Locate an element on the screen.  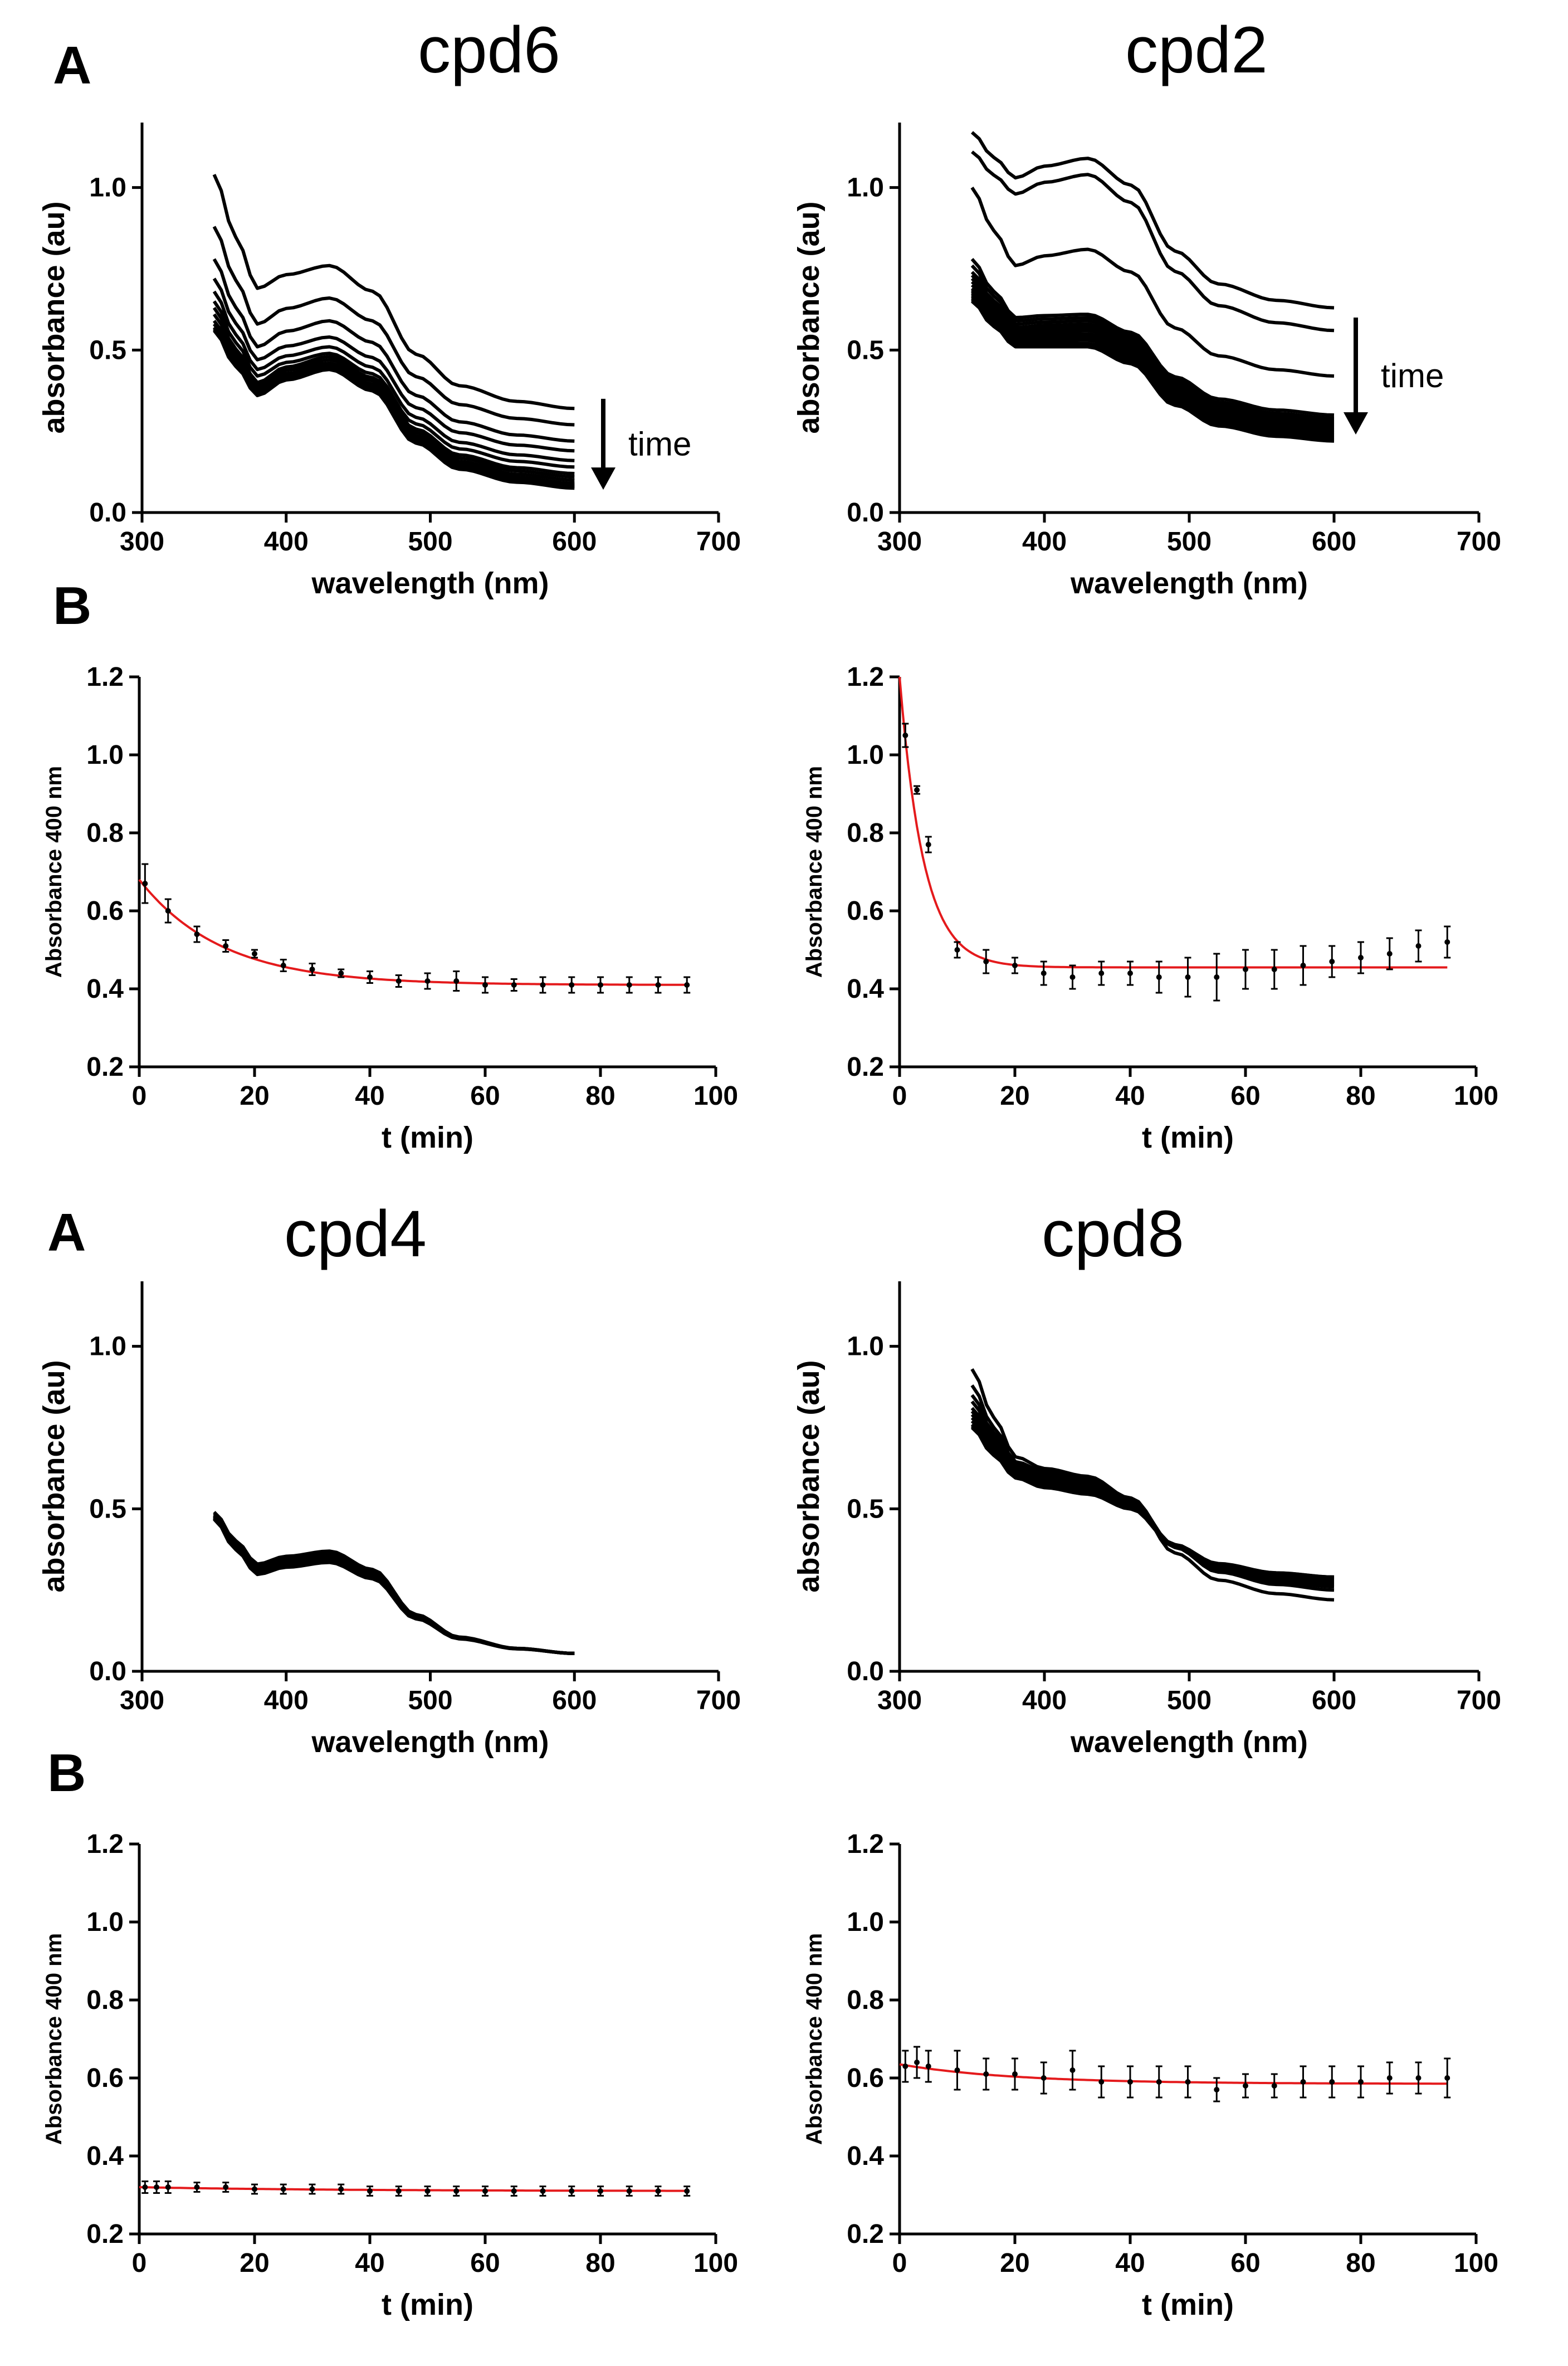
spectrum-line-t11 is located at coordinates (1152, 1503).